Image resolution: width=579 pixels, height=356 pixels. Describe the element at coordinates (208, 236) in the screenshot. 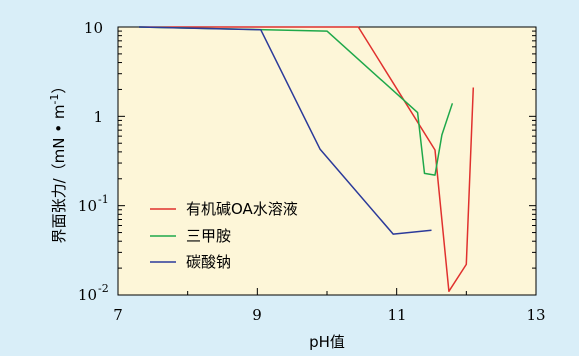

I see `legend-label-trimethylamine: 三甲胺` at that location.